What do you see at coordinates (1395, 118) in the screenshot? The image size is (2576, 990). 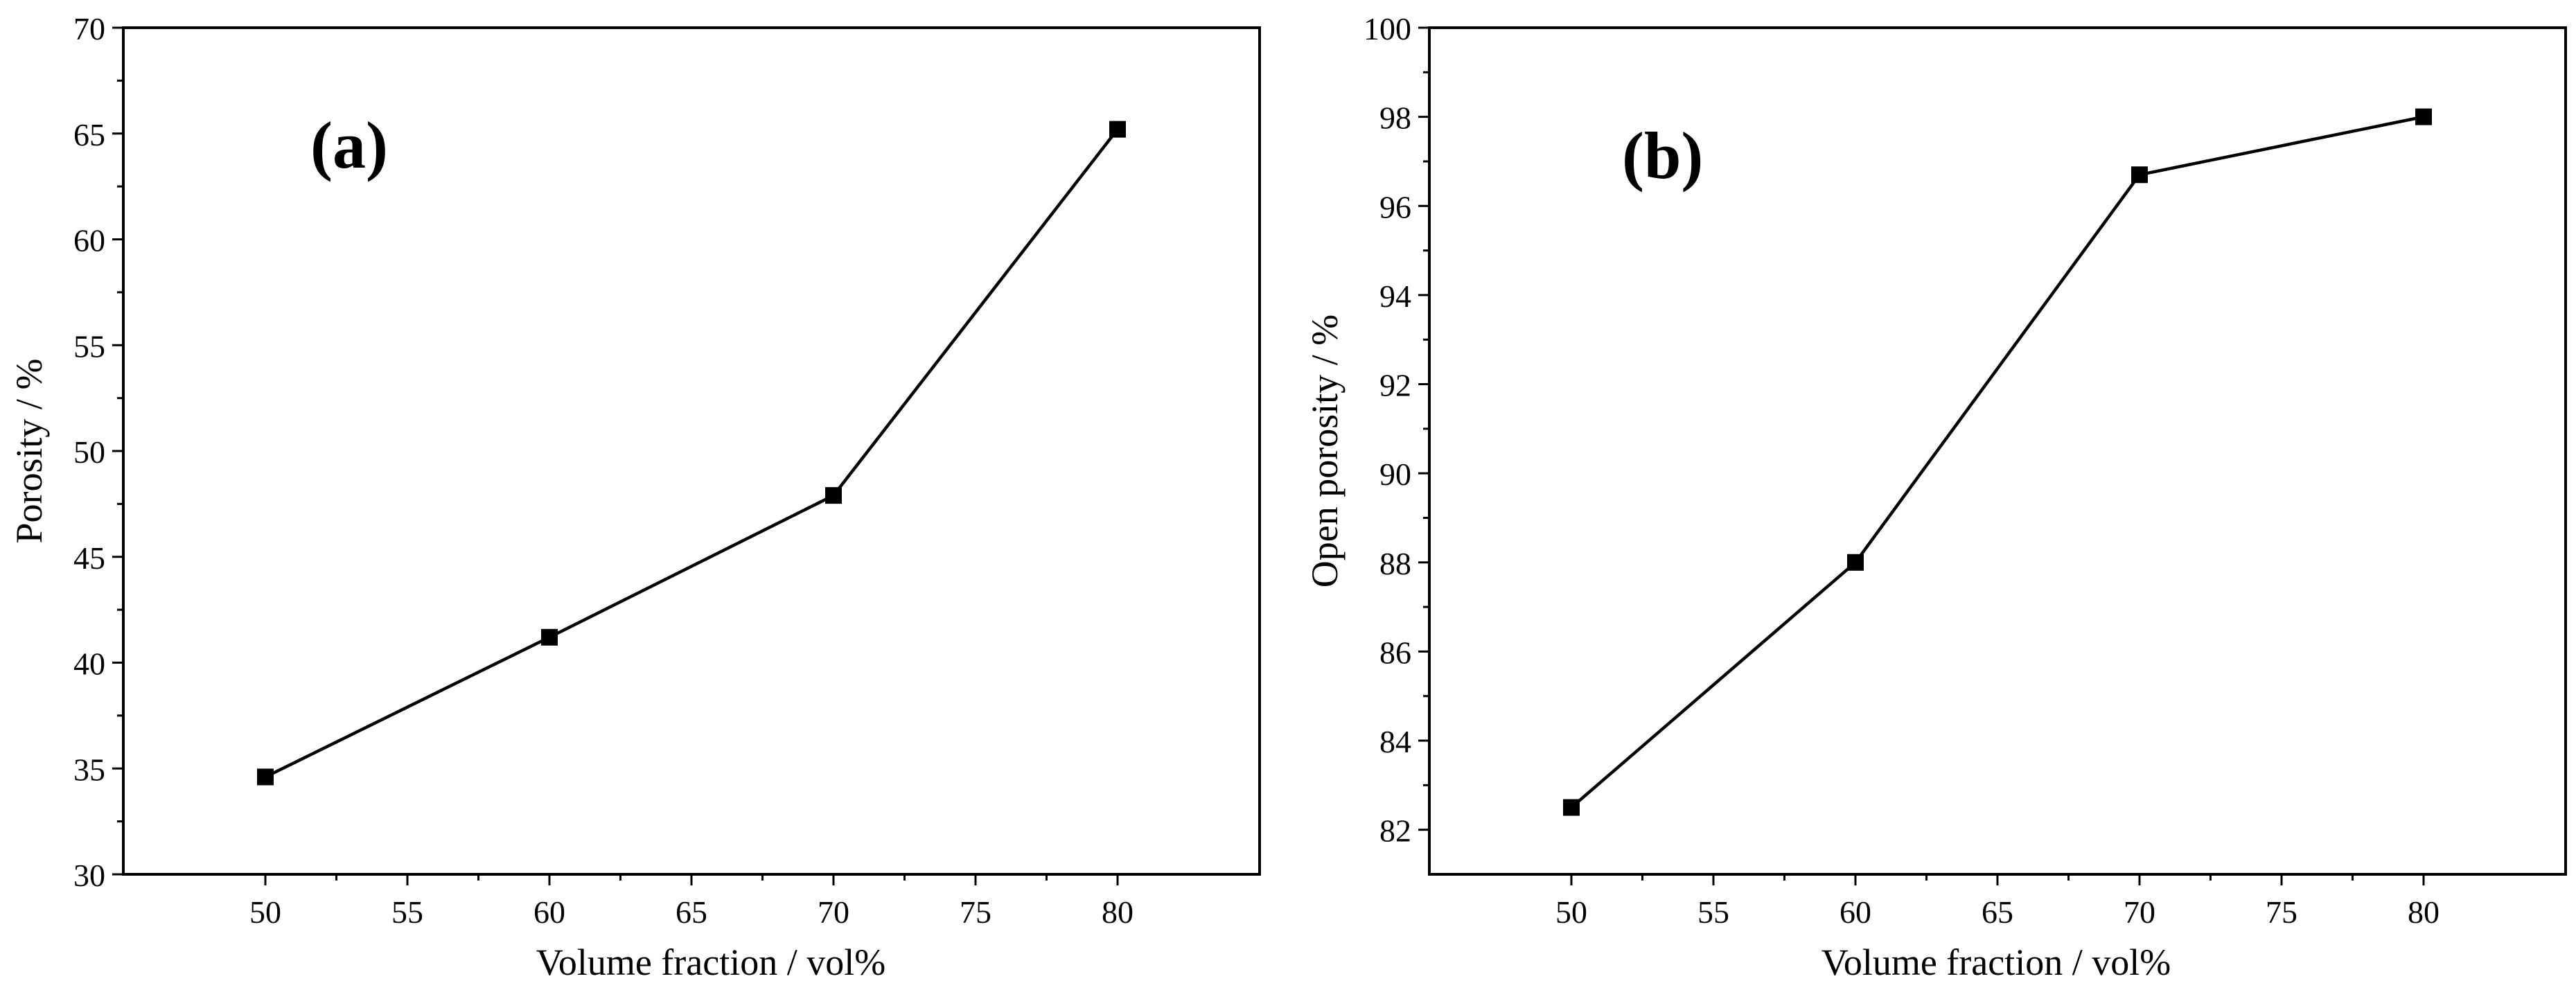 I see `y-tick-label: 98` at bounding box center [1395, 118].